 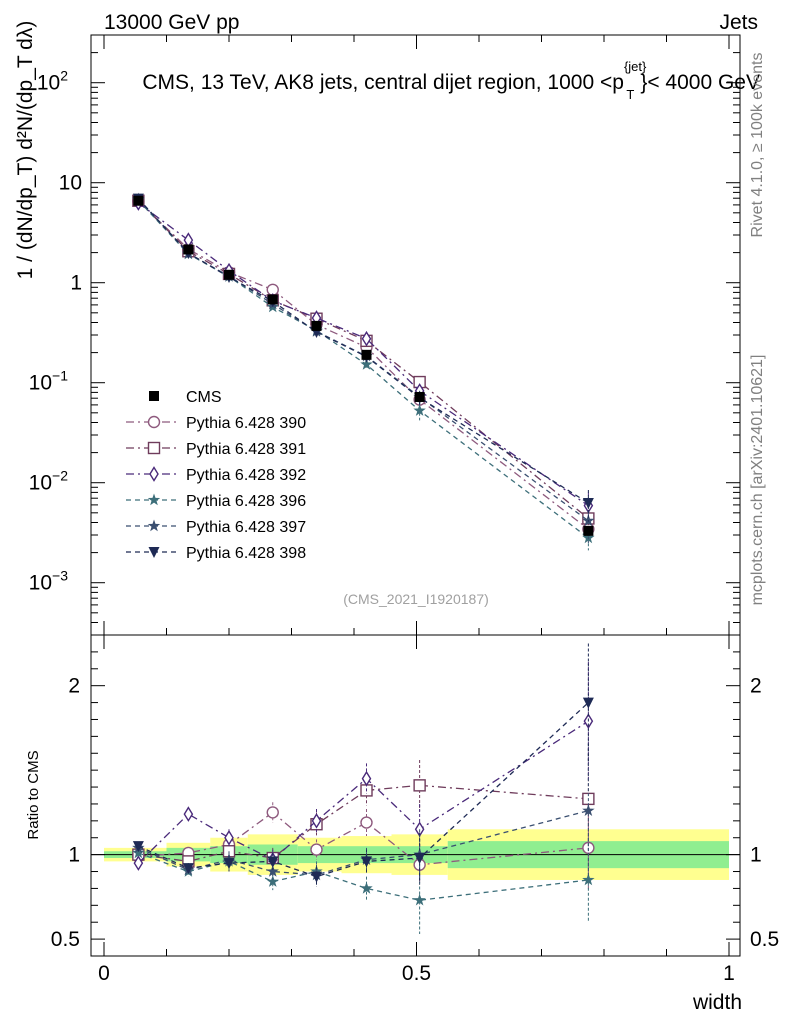 I want to click on header-right: Jets, so click(x=738, y=22).